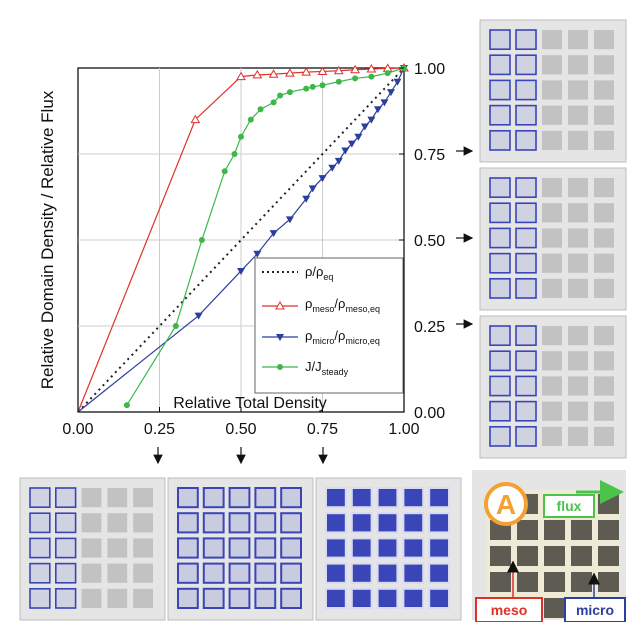 This screenshot has width=630, height=622. Describe the element at coordinates (327, 368) in the screenshot. I see `legend-flux-label: J/Jsteady` at that location.